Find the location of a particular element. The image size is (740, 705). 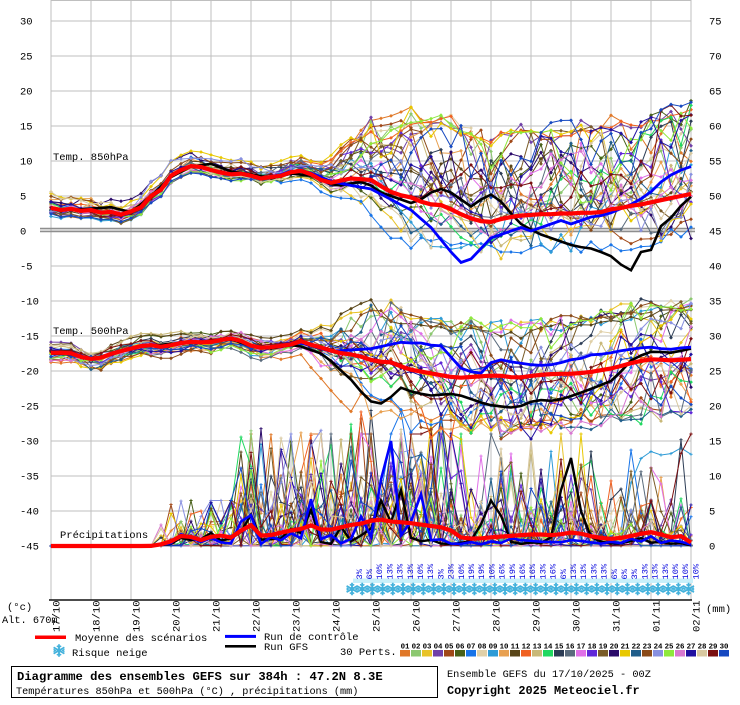

svg-text: 60 is located at coordinates (715, 128).